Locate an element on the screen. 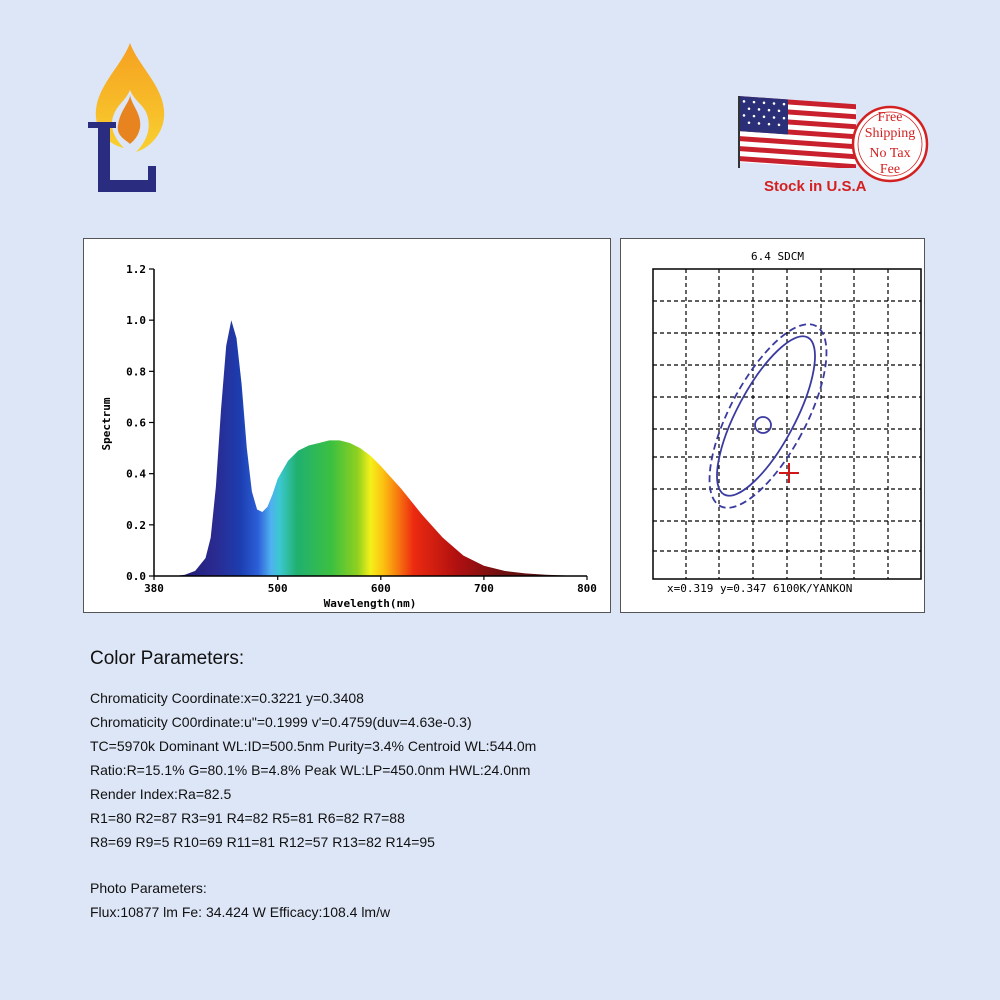 The image size is (1000, 1000). center-circle-marker is located at coordinates (763, 425).